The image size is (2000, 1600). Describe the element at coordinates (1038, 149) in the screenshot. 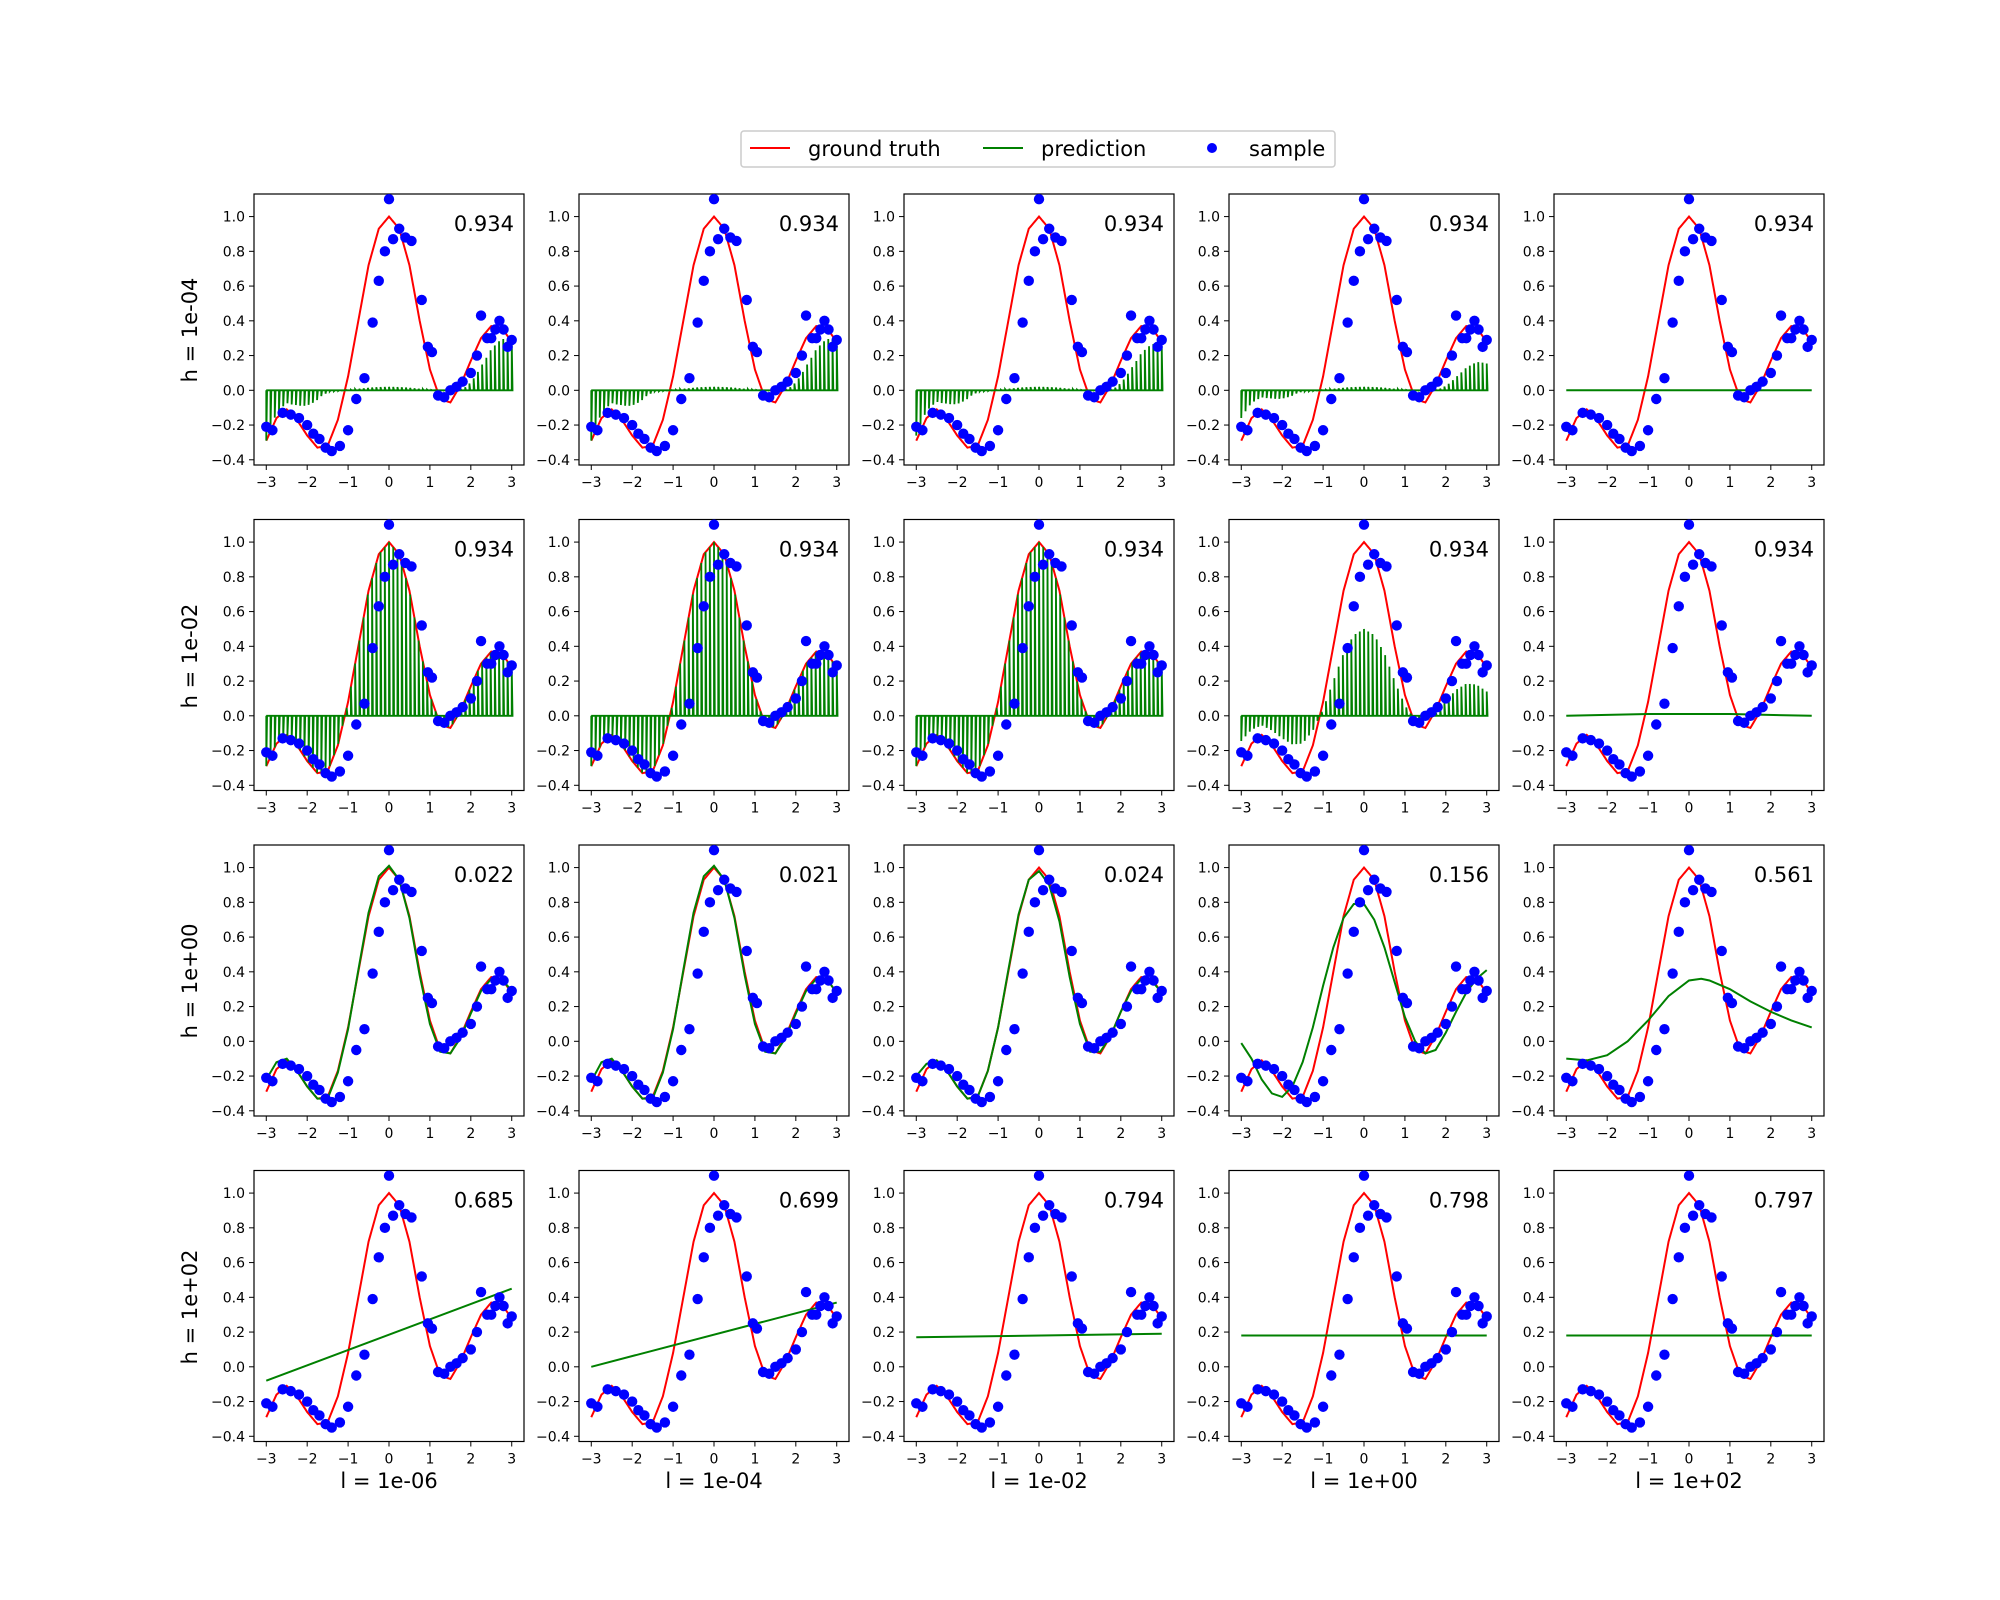

I see `legend: ground truth prediction sample` at that location.